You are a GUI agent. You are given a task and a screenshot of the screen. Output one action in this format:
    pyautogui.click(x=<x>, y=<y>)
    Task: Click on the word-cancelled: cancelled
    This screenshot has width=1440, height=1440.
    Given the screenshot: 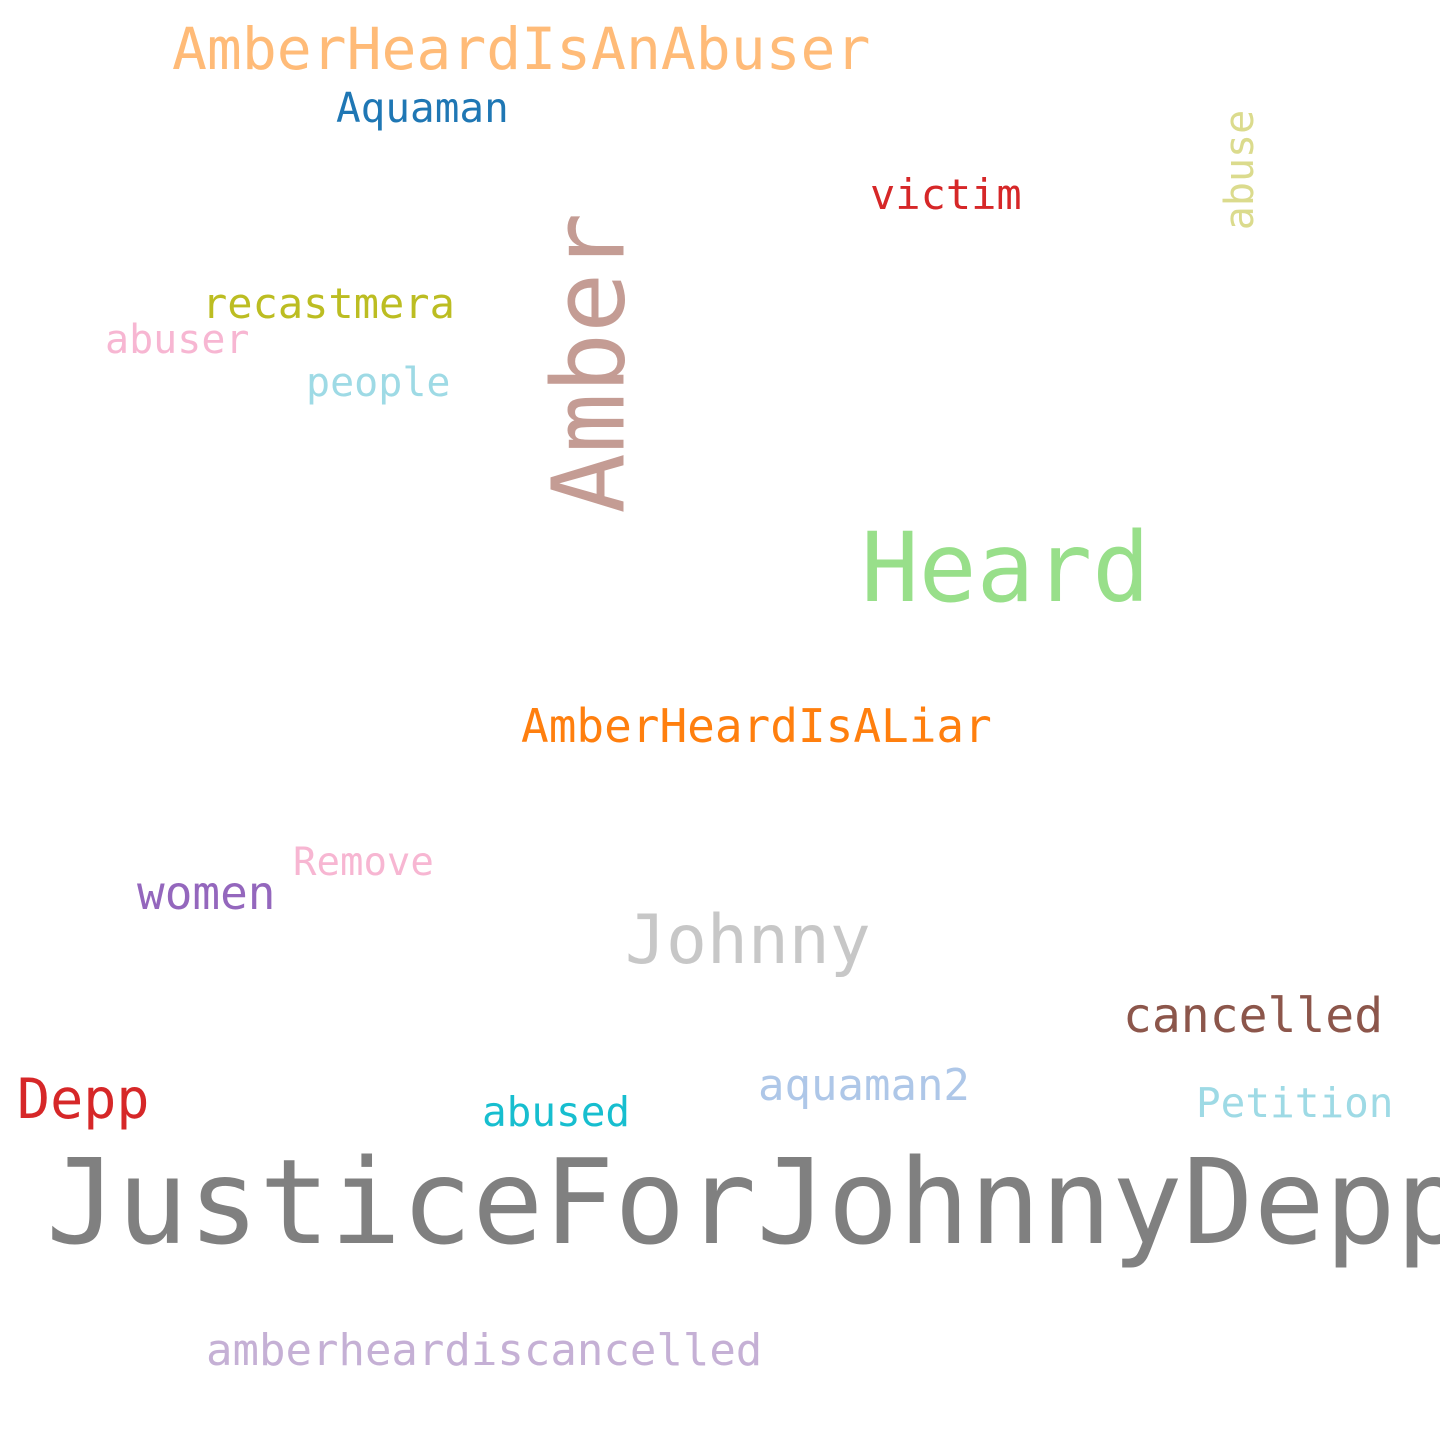 What is the action you would take?
    pyautogui.click(x=1253, y=1016)
    